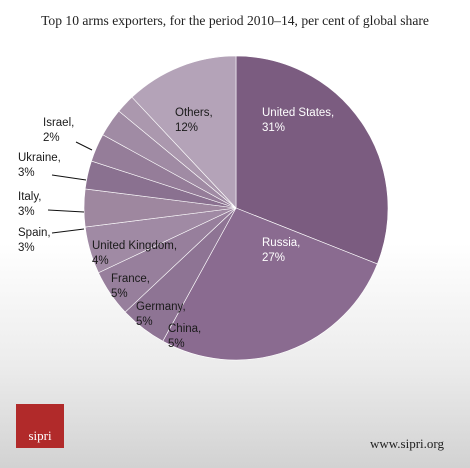 The image size is (470, 468). I want to click on label-france: France,, so click(130, 279).